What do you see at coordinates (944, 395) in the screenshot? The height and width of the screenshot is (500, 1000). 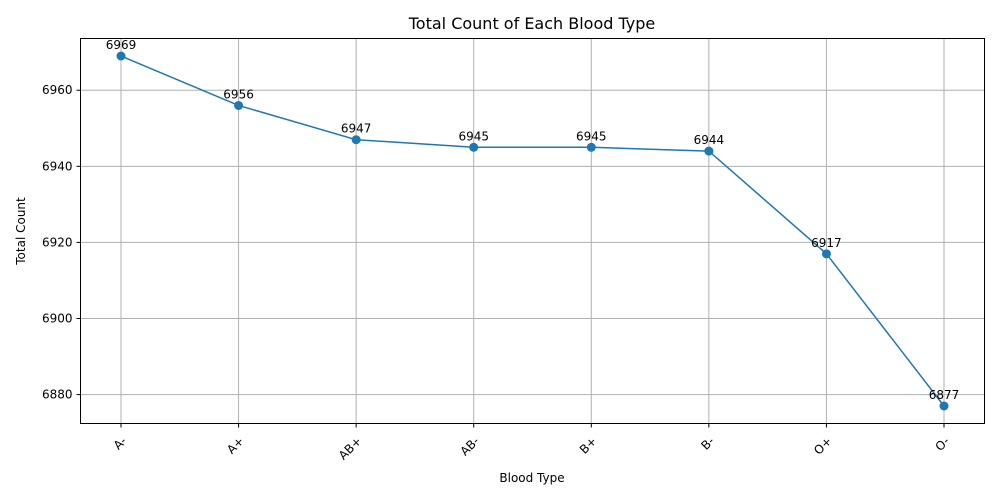 I see `data-label: 6877` at bounding box center [944, 395].